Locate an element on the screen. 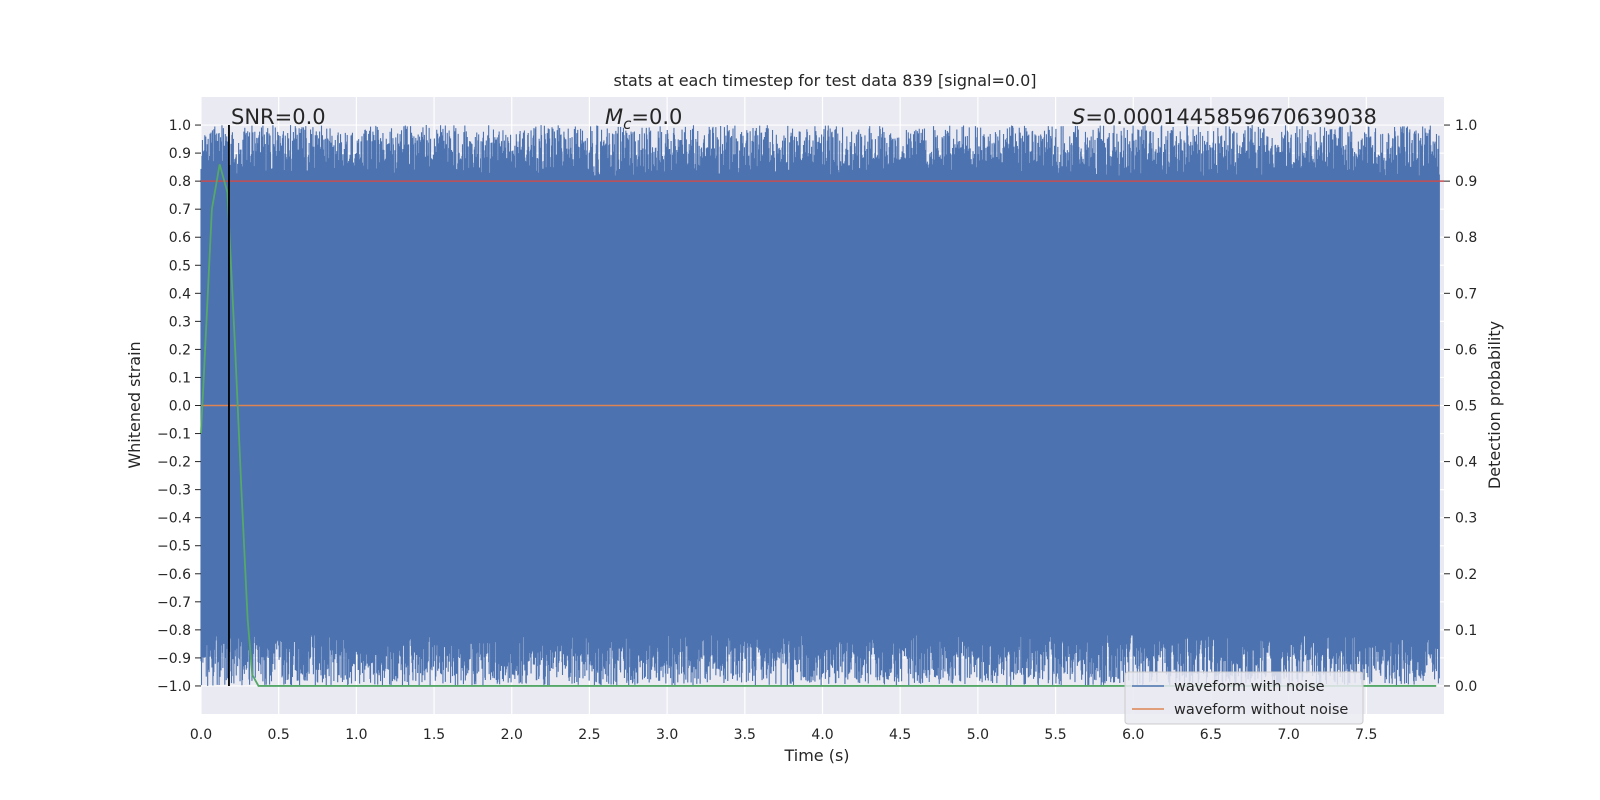 The height and width of the screenshot is (800, 1600). y-left-tick-label: −0.1 is located at coordinates (174, 435).